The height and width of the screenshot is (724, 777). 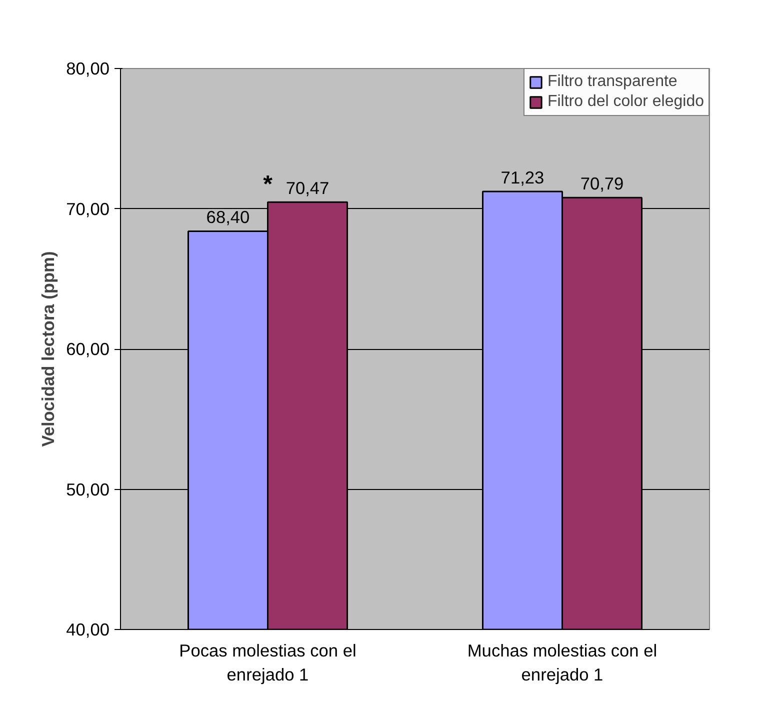 What do you see at coordinates (88, 489) in the screenshot?
I see `y-tick-label: 50,00` at bounding box center [88, 489].